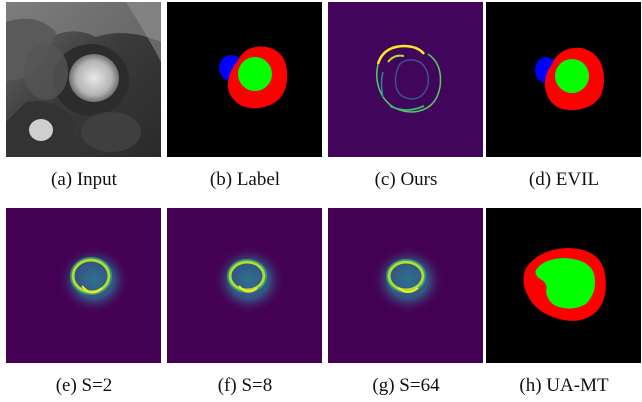 Image resolution: width=642 pixels, height=402 pixels. What do you see at coordinates (563, 79) in the screenshot?
I see `panel-d-evil-image` at bounding box center [563, 79].